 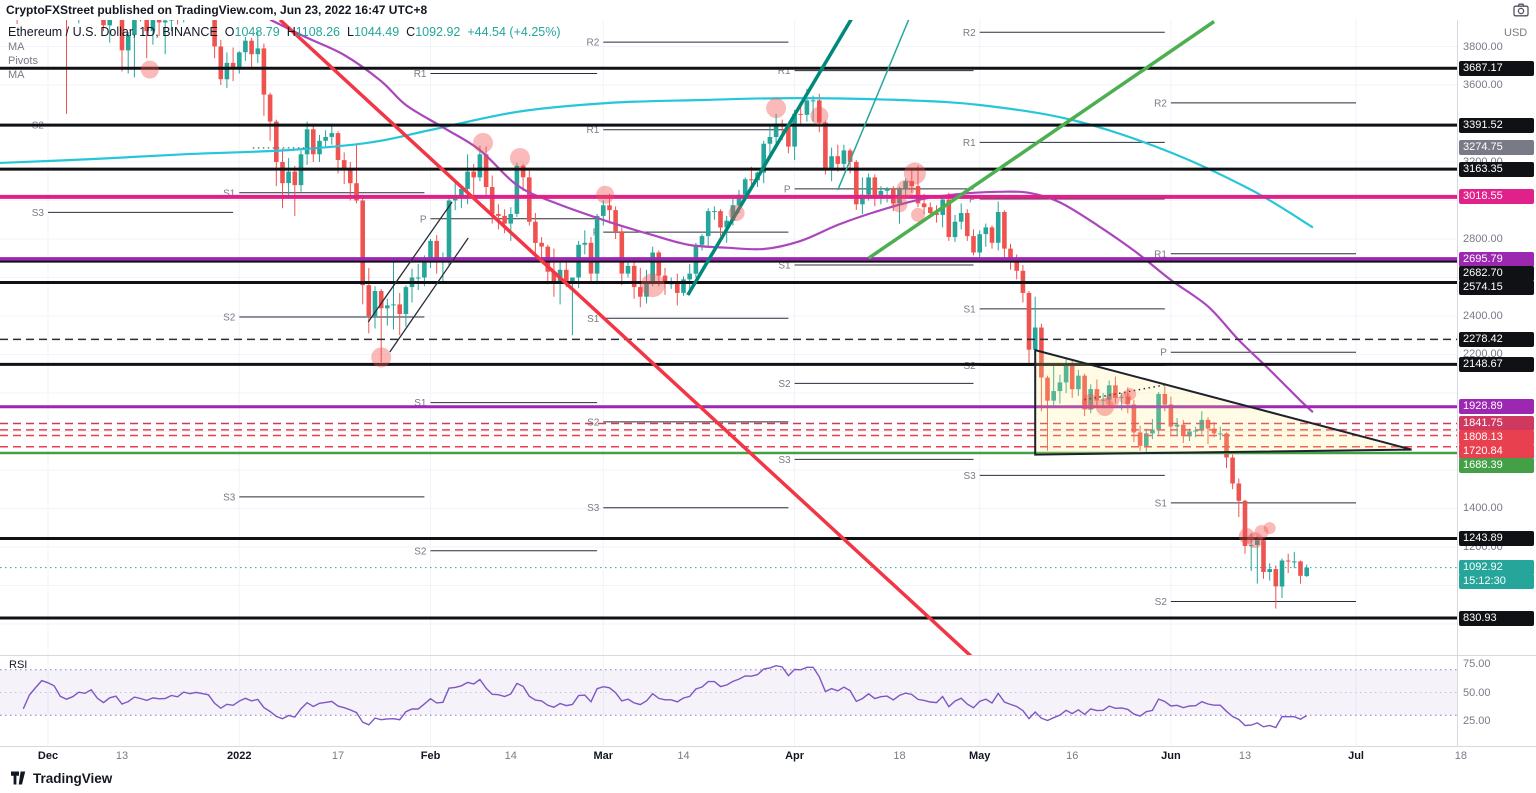 What do you see at coordinates (768, 746) in the screenshot?
I see `time-axis-separator` at bounding box center [768, 746].